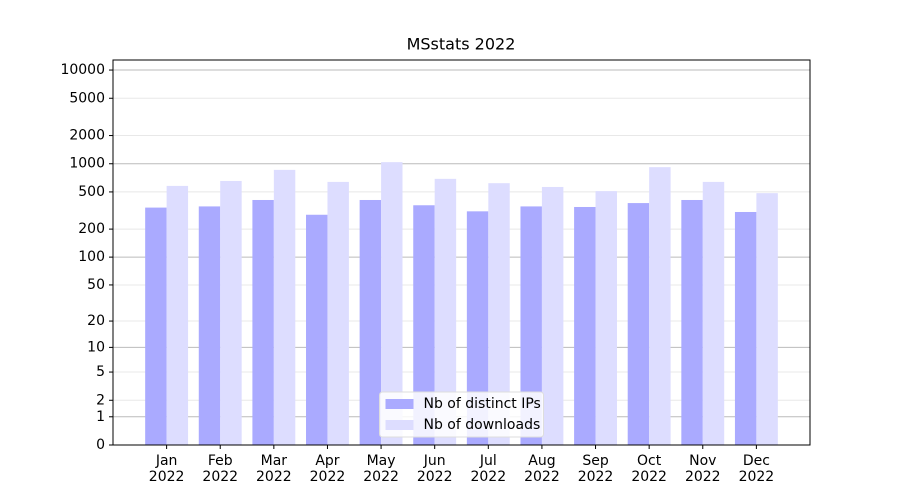  Describe the element at coordinates (100, 372) in the screenshot. I see `y-tick-label: 5` at that location.